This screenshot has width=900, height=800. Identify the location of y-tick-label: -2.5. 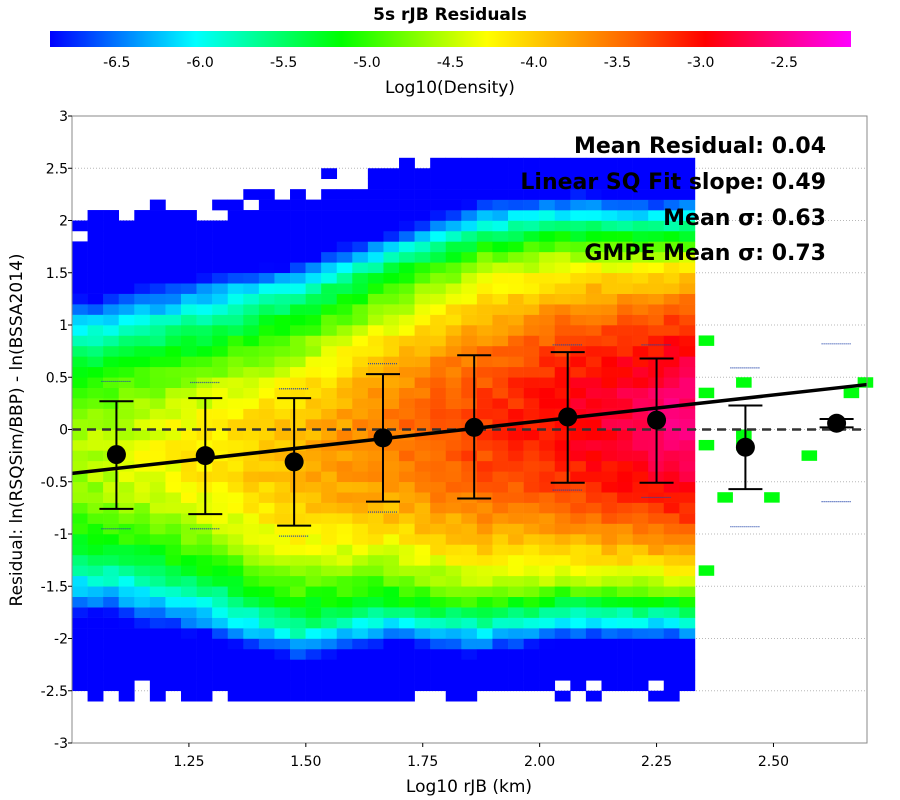
(54, 692).